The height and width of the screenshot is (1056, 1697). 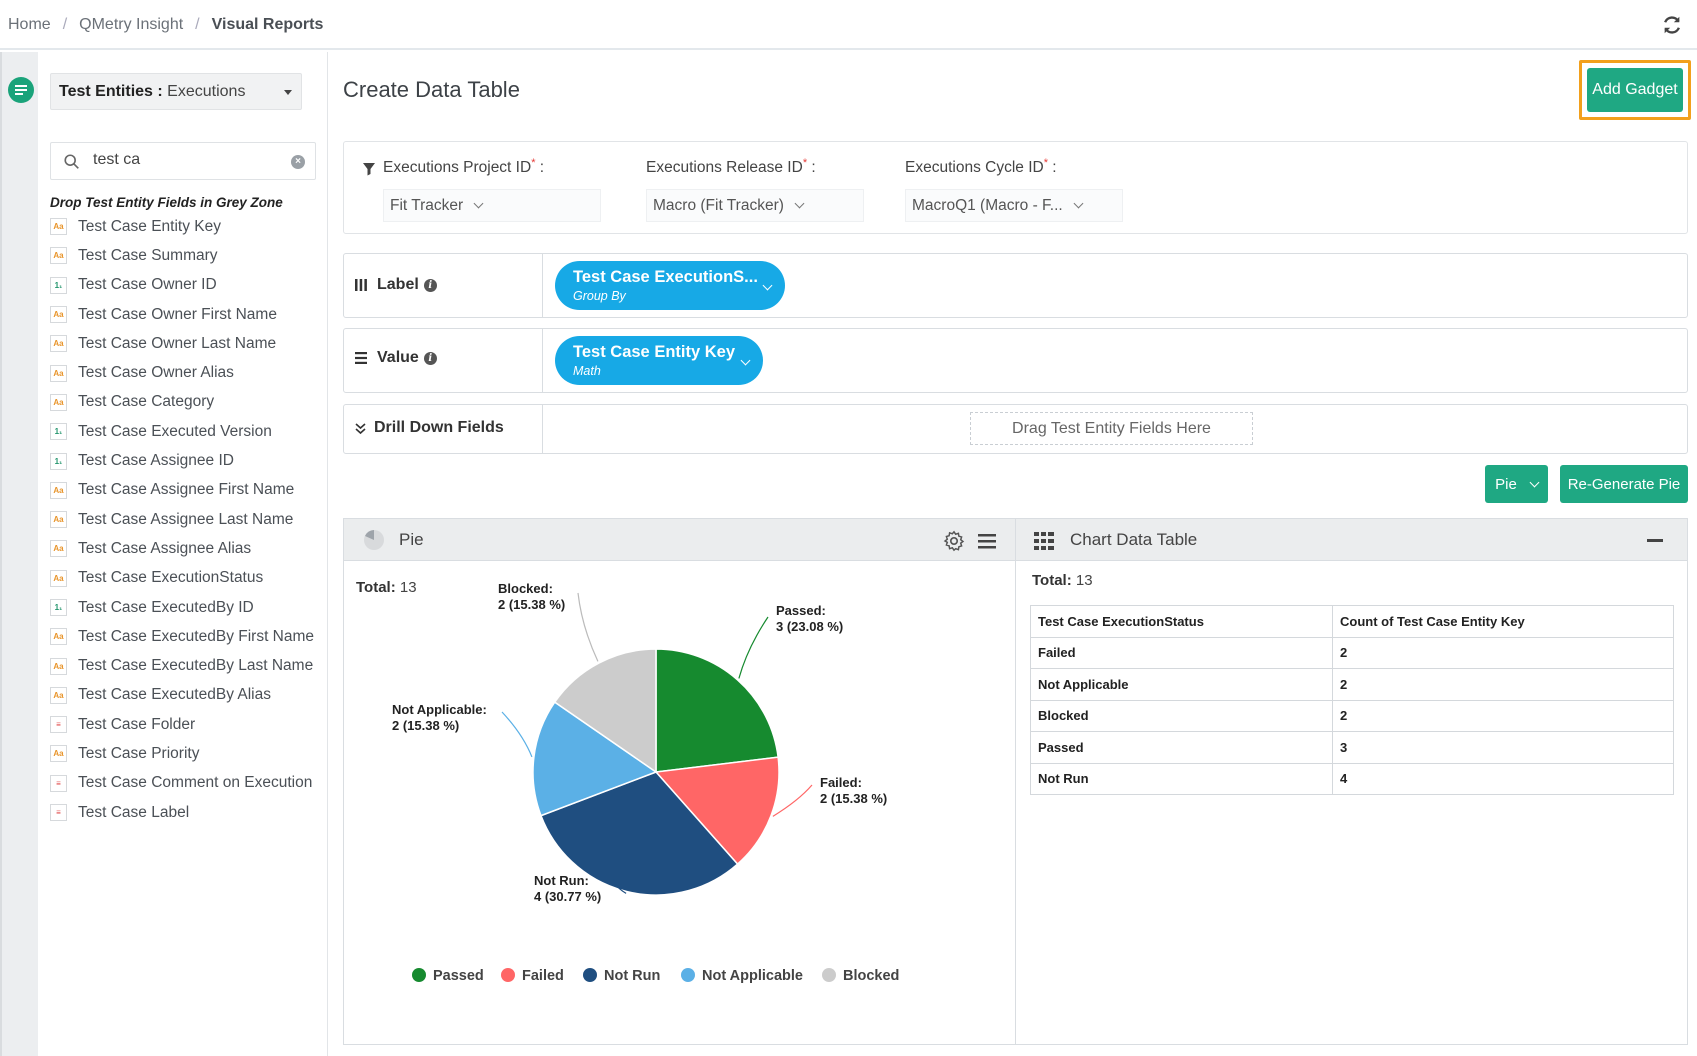 I want to click on label-field-pill: Test Case ExecutionS... Group By, so click(x=670, y=285).